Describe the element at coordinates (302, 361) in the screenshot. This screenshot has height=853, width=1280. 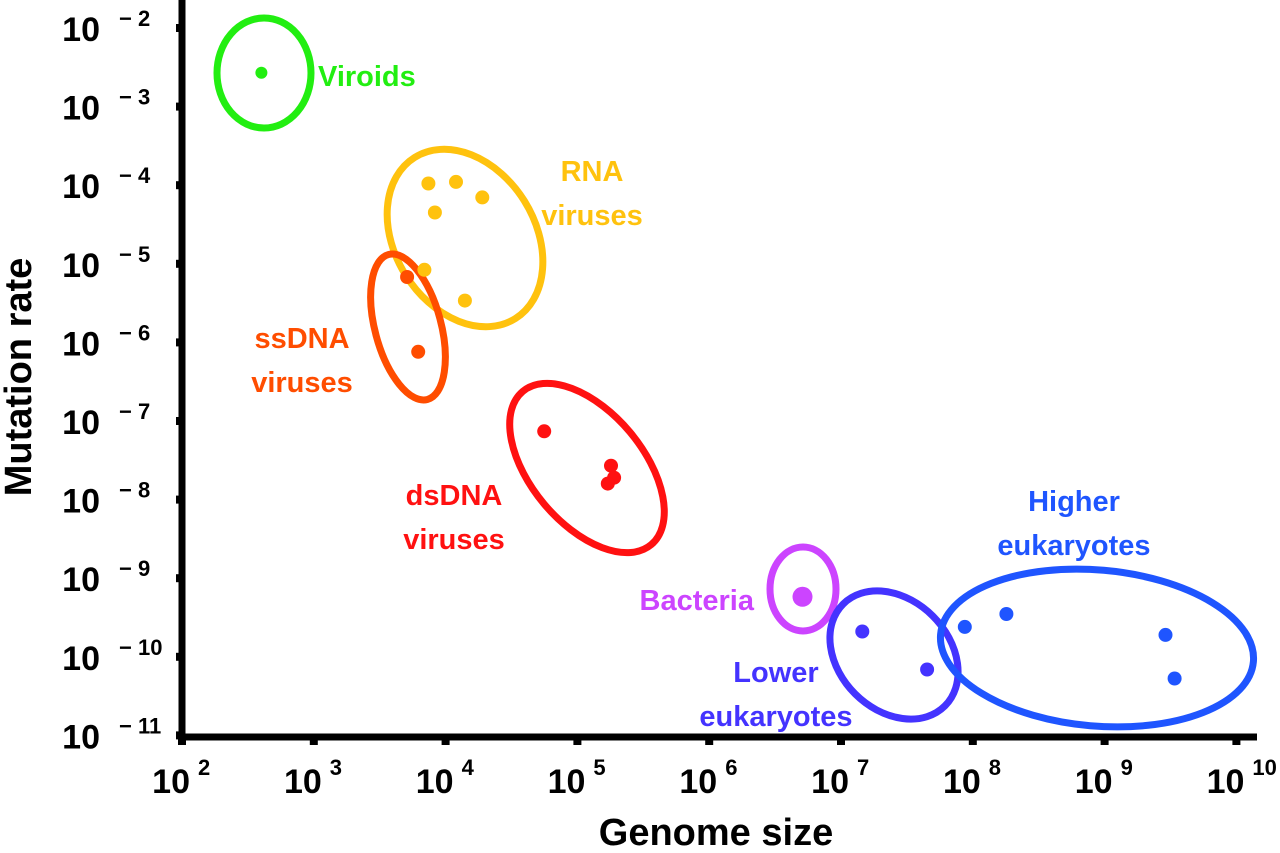
I see `ssdna-viruses-label: ssDNA viruses` at that location.